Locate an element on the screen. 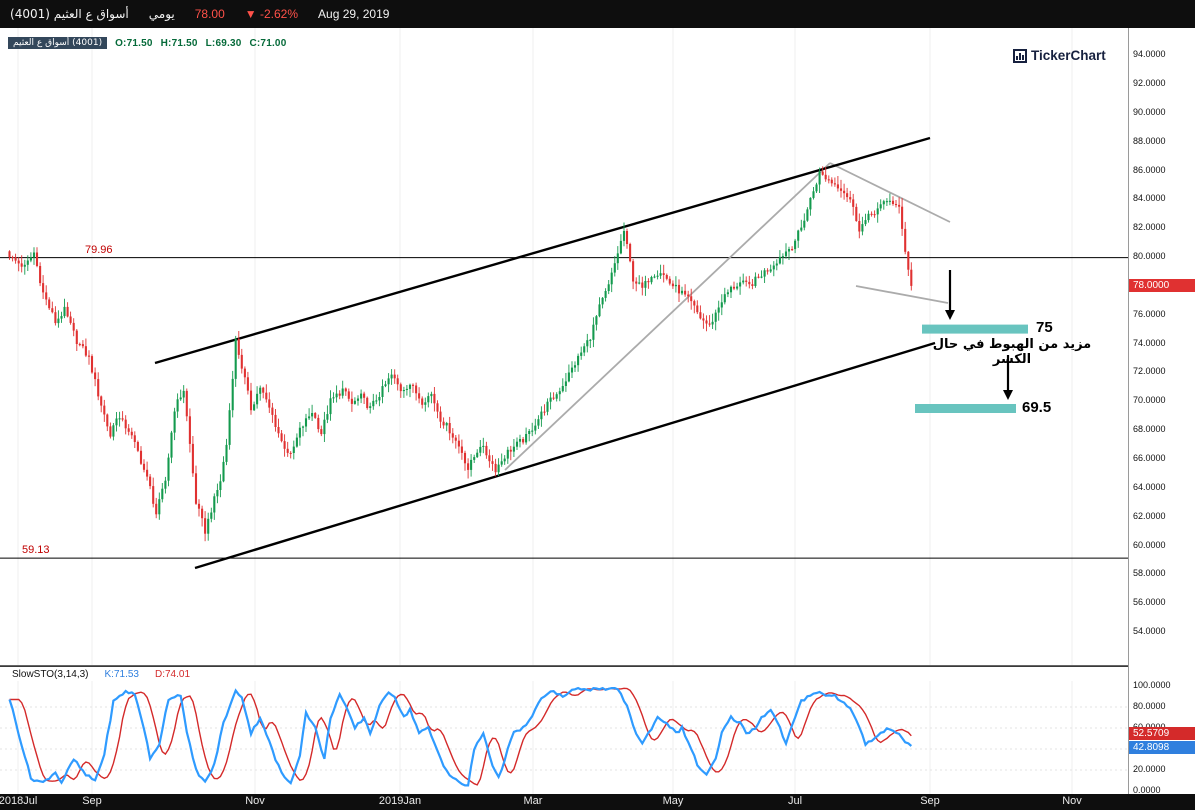  sto-axis-label: 100.0000 is located at coordinates (1152, 685).